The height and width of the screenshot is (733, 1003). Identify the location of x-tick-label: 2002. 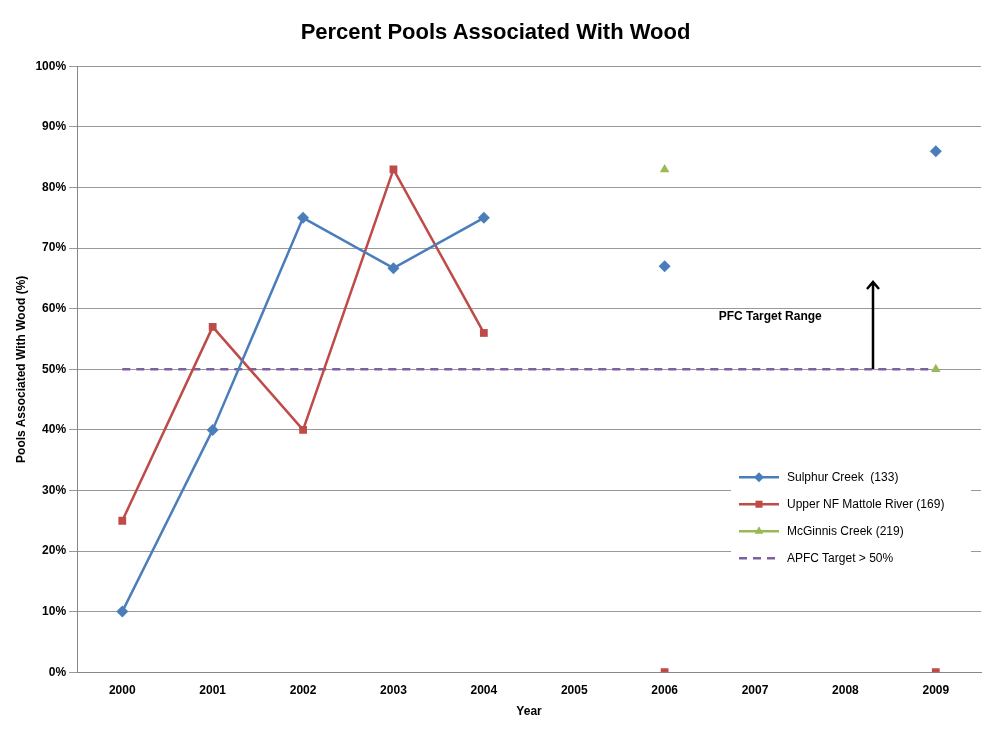
(303, 689).